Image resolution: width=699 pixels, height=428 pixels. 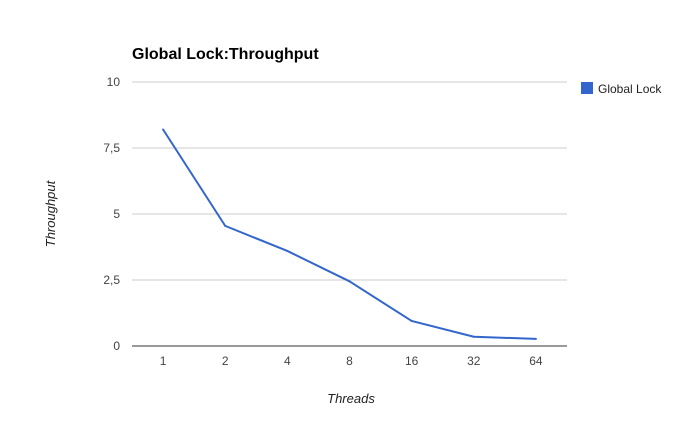 What do you see at coordinates (114, 82) in the screenshot?
I see `y-tick-label: 10` at bounding box center [114, 82].